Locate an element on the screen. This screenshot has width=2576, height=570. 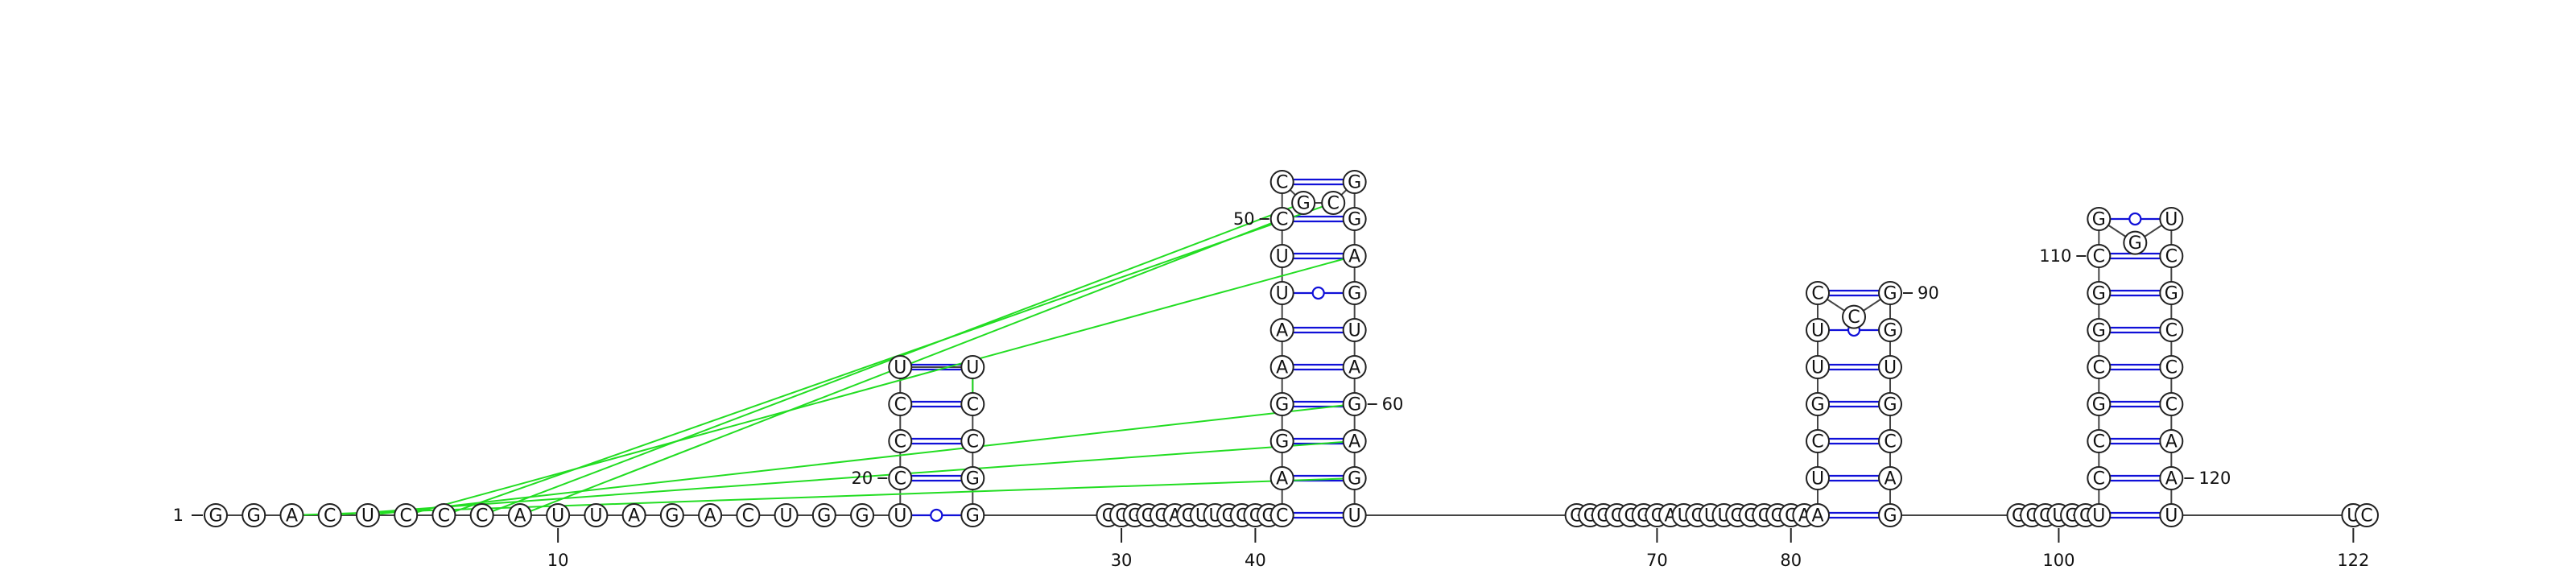
position-label: 100 is located at coordinates (2058, 560).